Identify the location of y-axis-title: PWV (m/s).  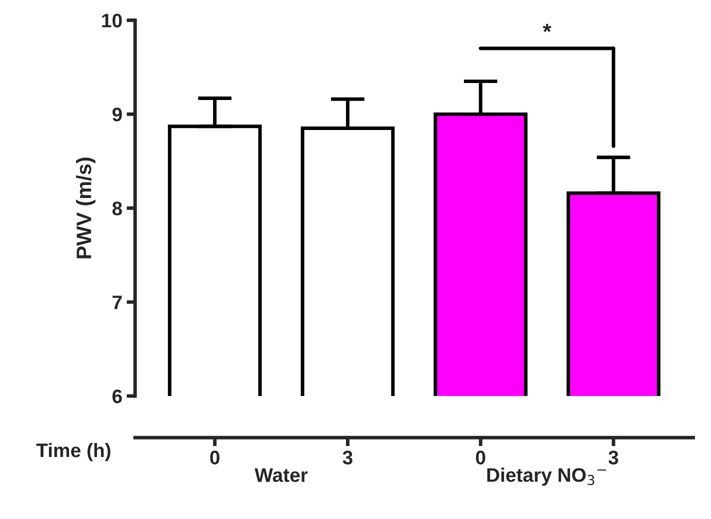
(86, 208).